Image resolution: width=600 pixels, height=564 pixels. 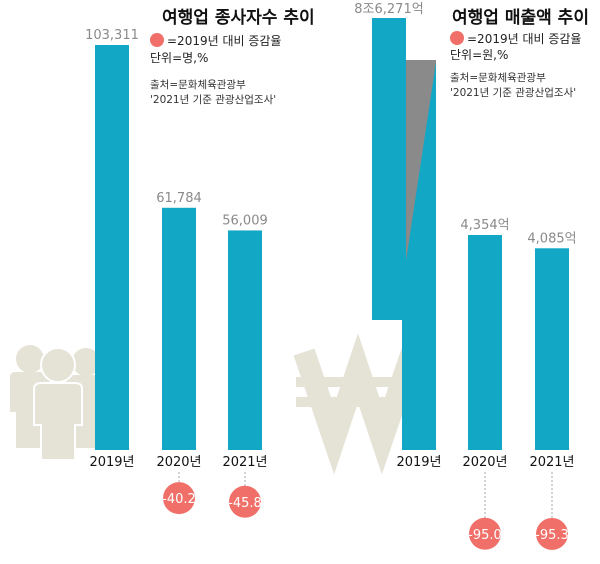 What do you see at coordinates (179, 58) in the screenshot?
I see `unit-note: 단위=명,%` at bounding box center [179, 58].